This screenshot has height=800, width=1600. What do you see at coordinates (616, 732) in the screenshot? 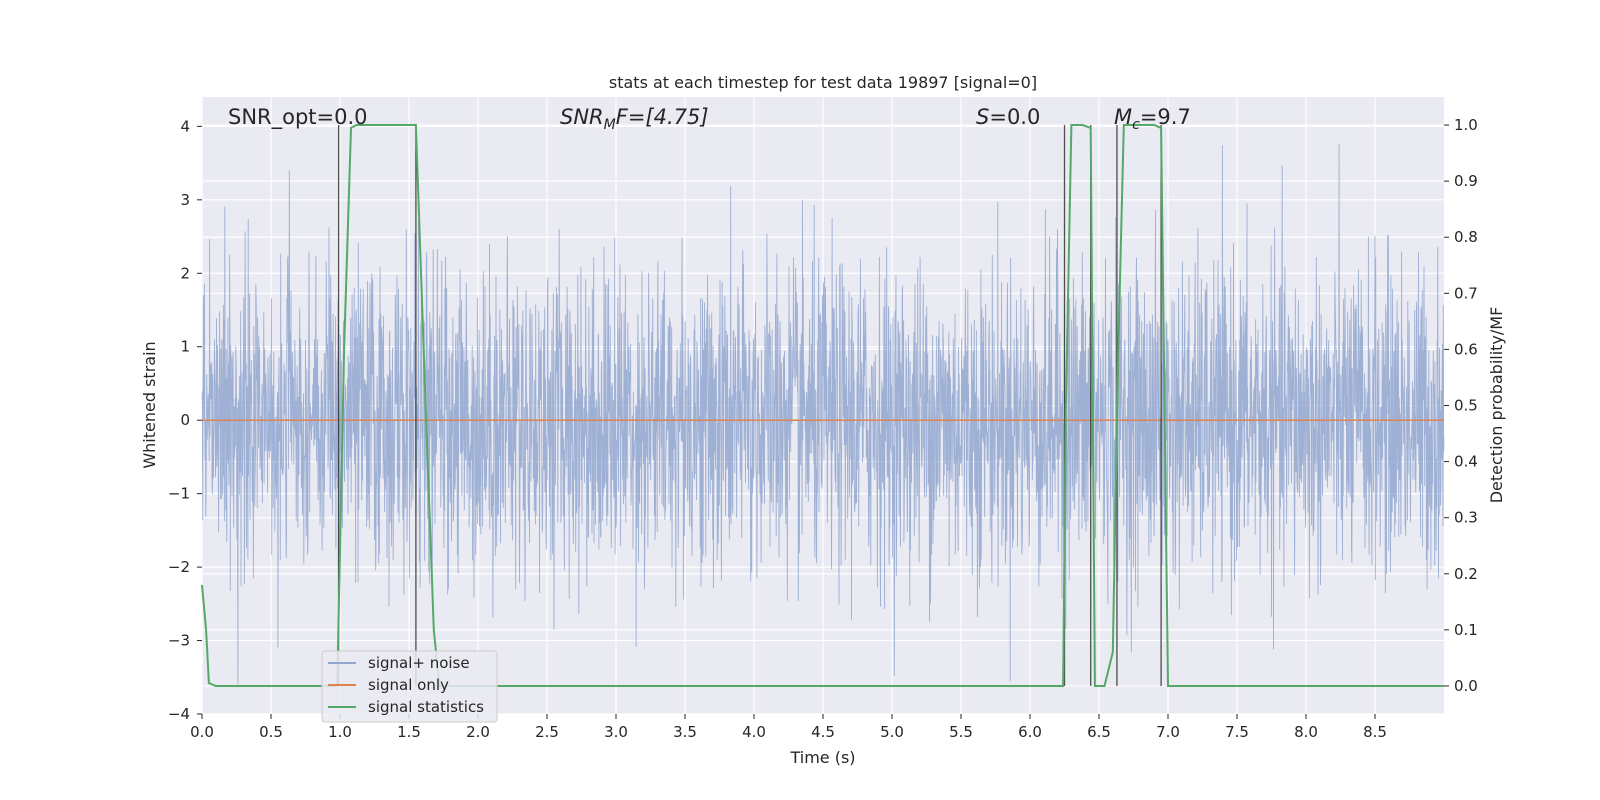
I see `x-tick-label: 3.0` at bounding box center [616, 732].